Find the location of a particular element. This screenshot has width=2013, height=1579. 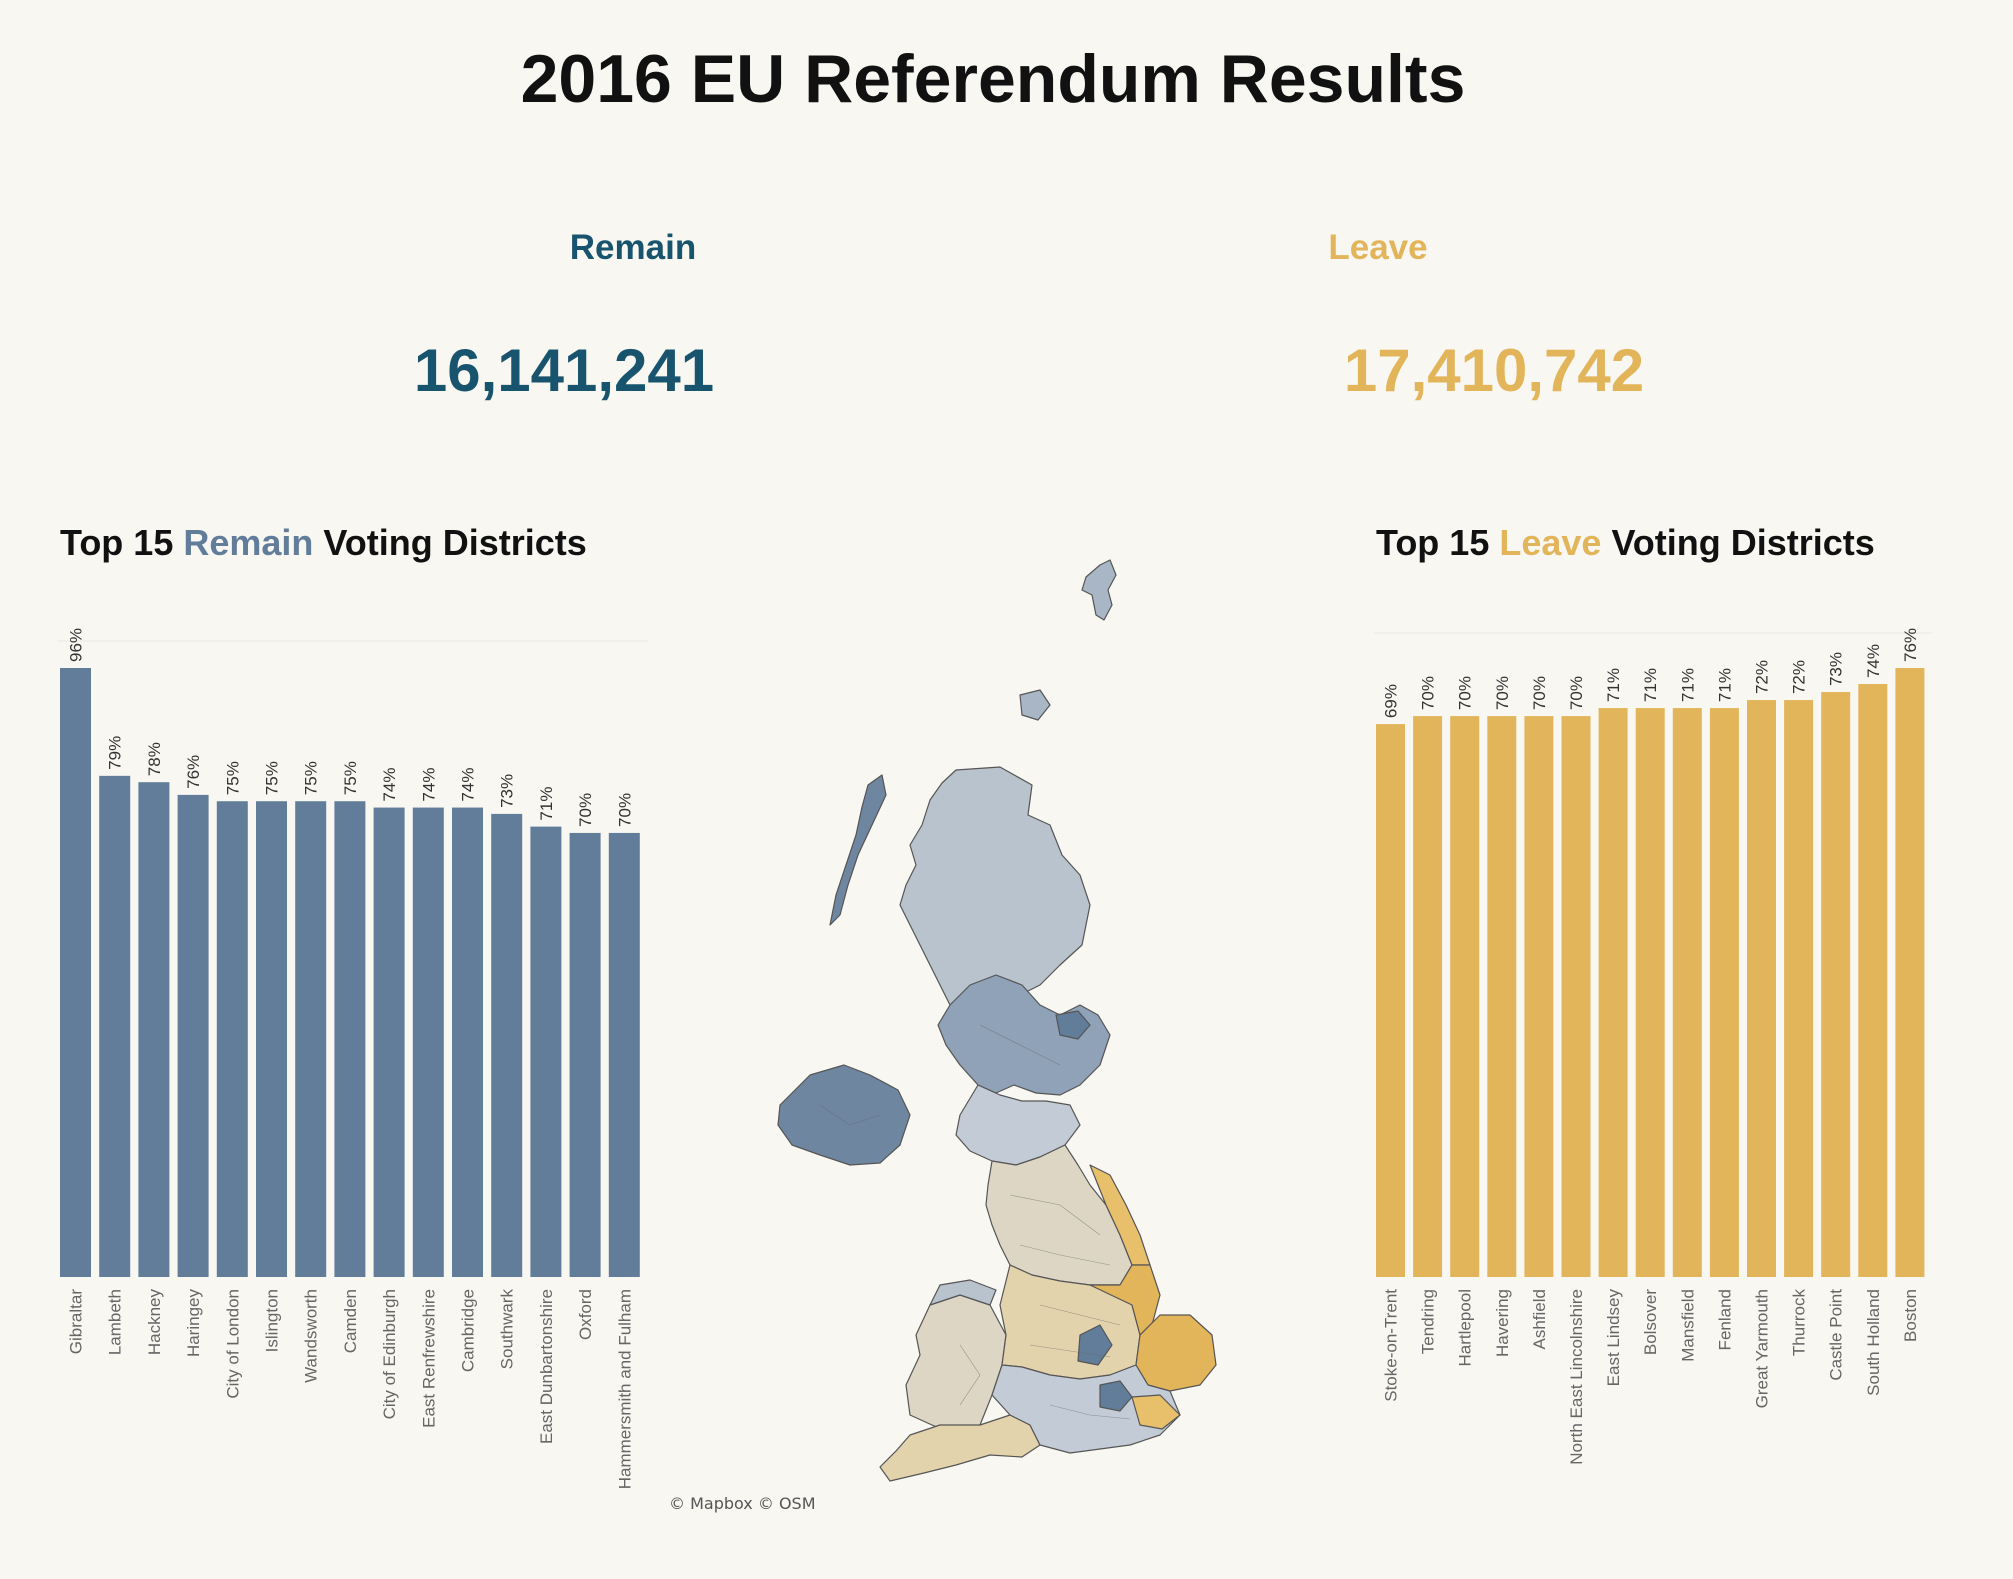

map-region-northern-ireland is located at coordinates (844, 1115).